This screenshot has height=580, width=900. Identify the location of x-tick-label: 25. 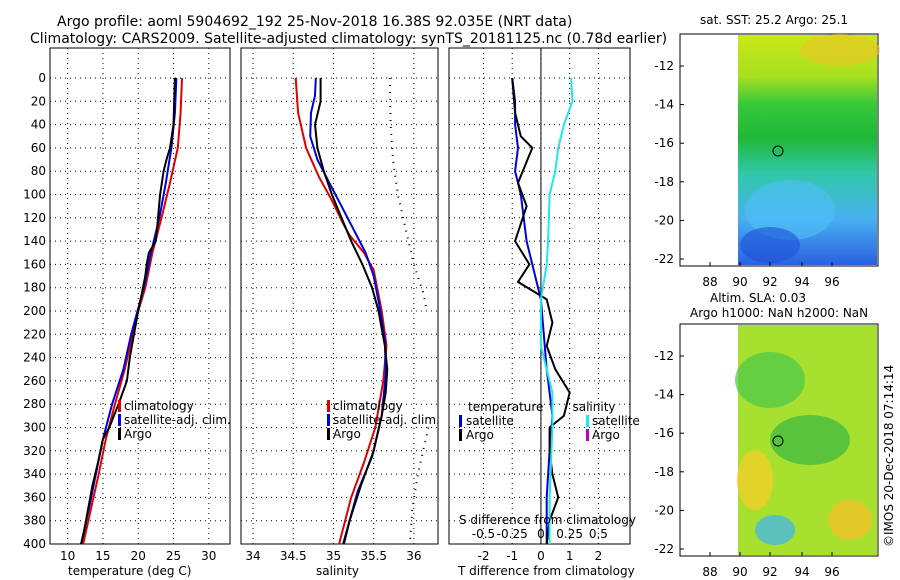
(173, 556).